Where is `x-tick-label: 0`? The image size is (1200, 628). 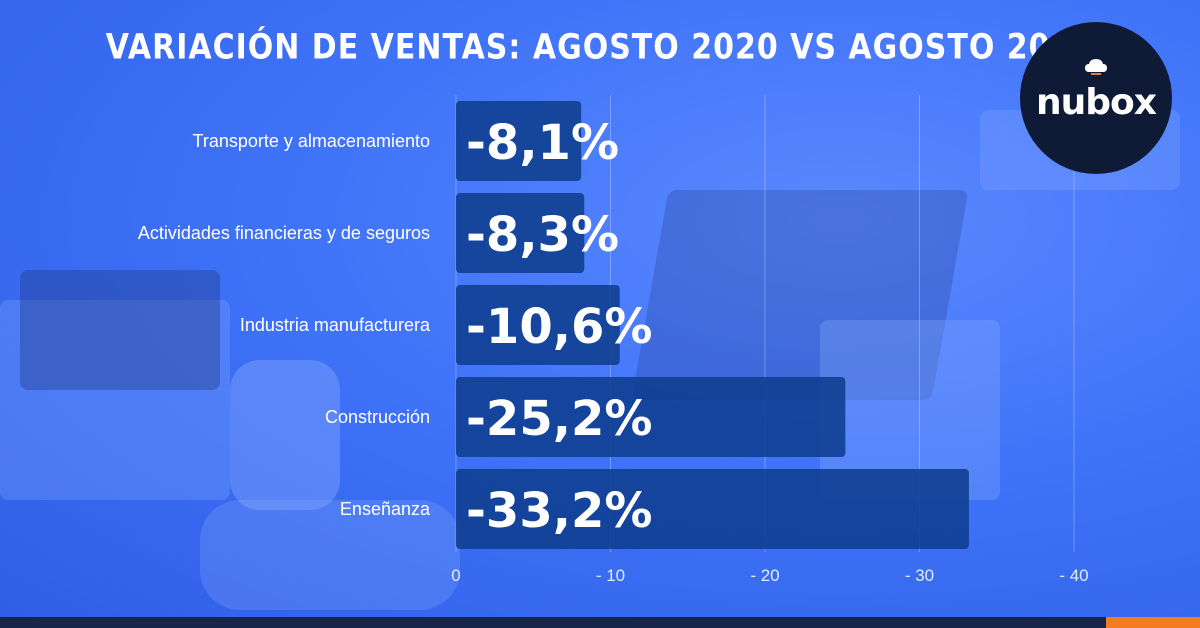 x-tick-label: 0 is located at coordinates (455, 575).